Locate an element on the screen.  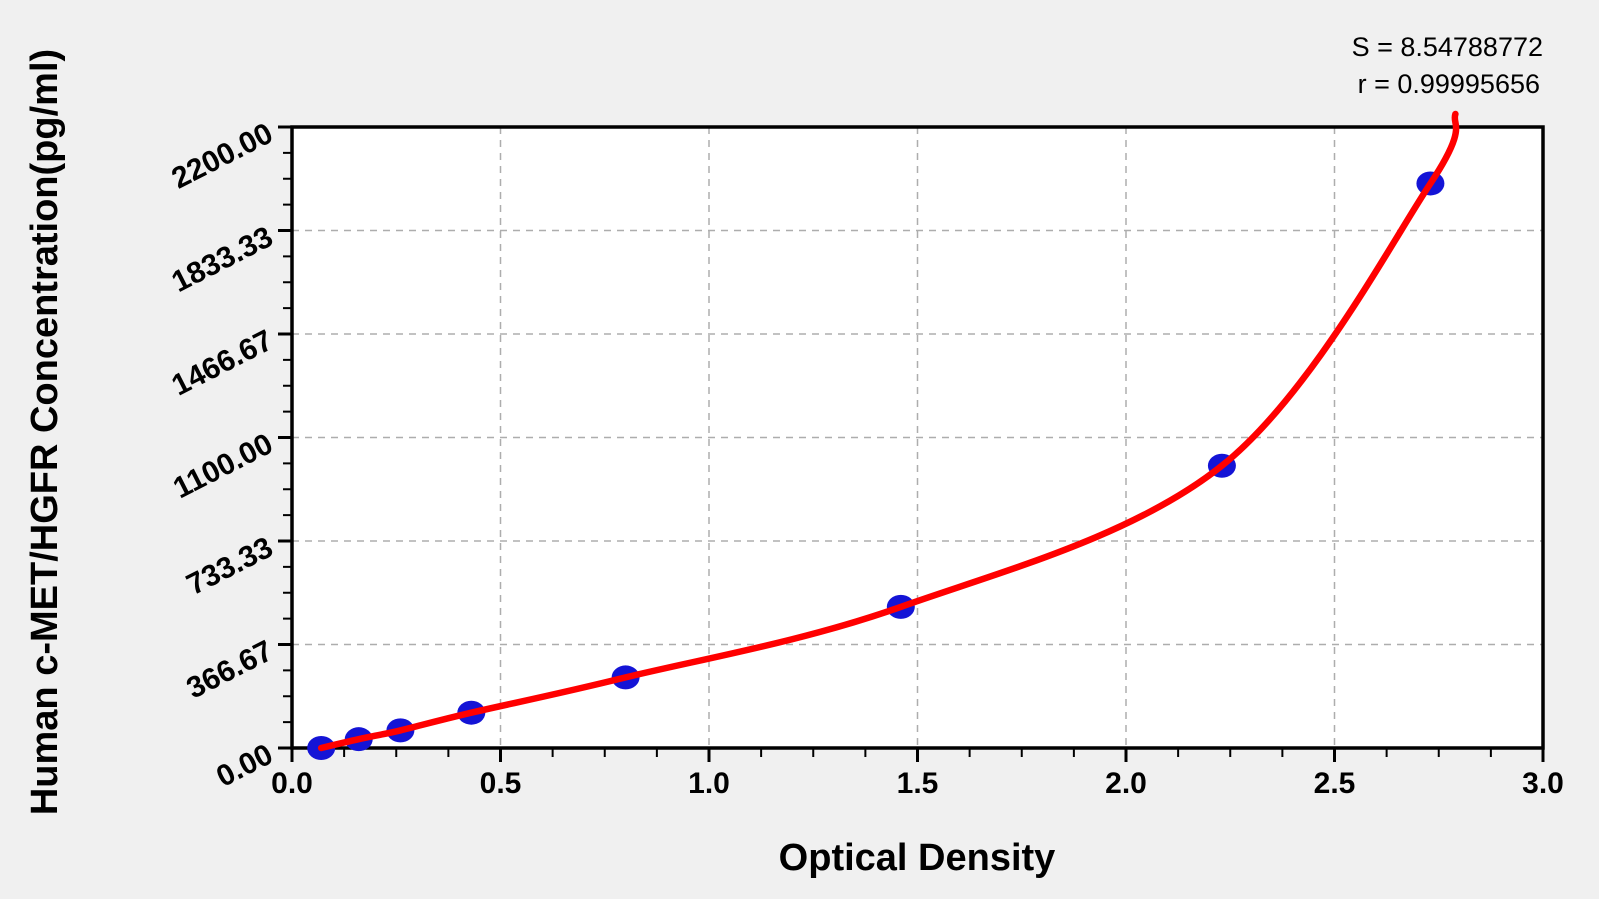
x-tick-label: 1.5 is located at coordinates (918, 783).